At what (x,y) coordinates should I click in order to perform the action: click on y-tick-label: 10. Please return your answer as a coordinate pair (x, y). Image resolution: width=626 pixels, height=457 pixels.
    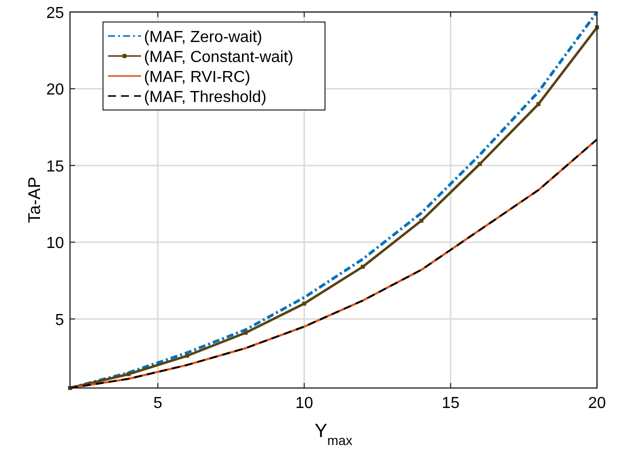
    Looking at the image, I should click on (55, 243).